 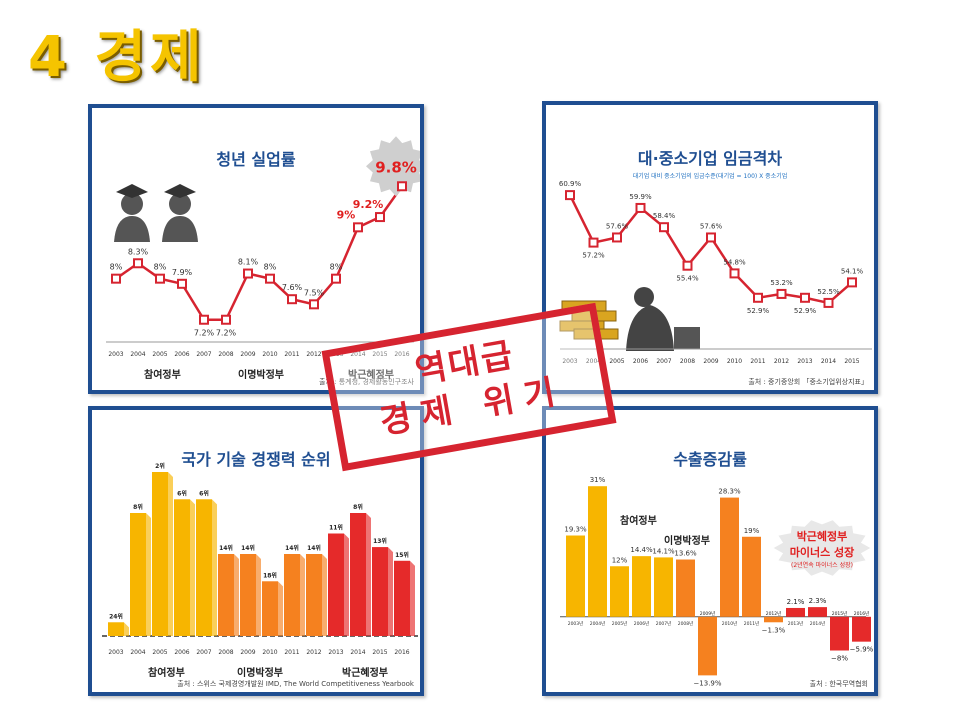 I want to click on x-tick-label: 2008, so click(x=225, y=652).